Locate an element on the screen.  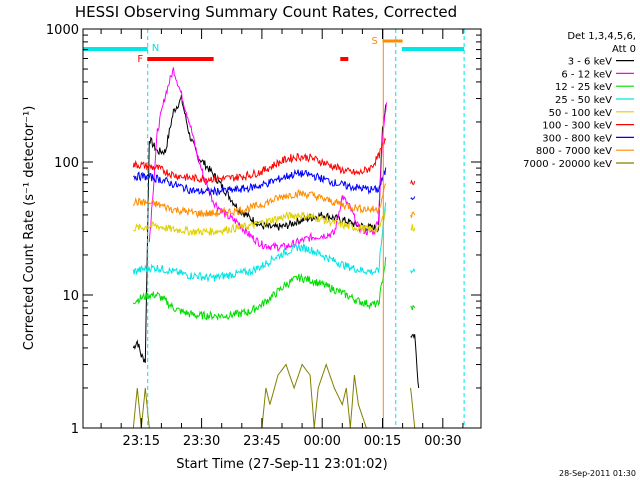
series-12-25-kev is located at coordinates (274, 288).